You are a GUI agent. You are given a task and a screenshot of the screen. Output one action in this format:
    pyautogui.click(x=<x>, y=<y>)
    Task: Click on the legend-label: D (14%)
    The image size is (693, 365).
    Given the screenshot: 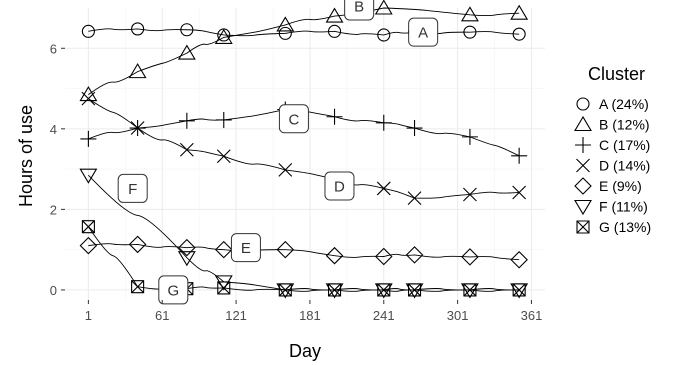 What is the action you would take?
    pyautogui.click(x=624, y=166)
    